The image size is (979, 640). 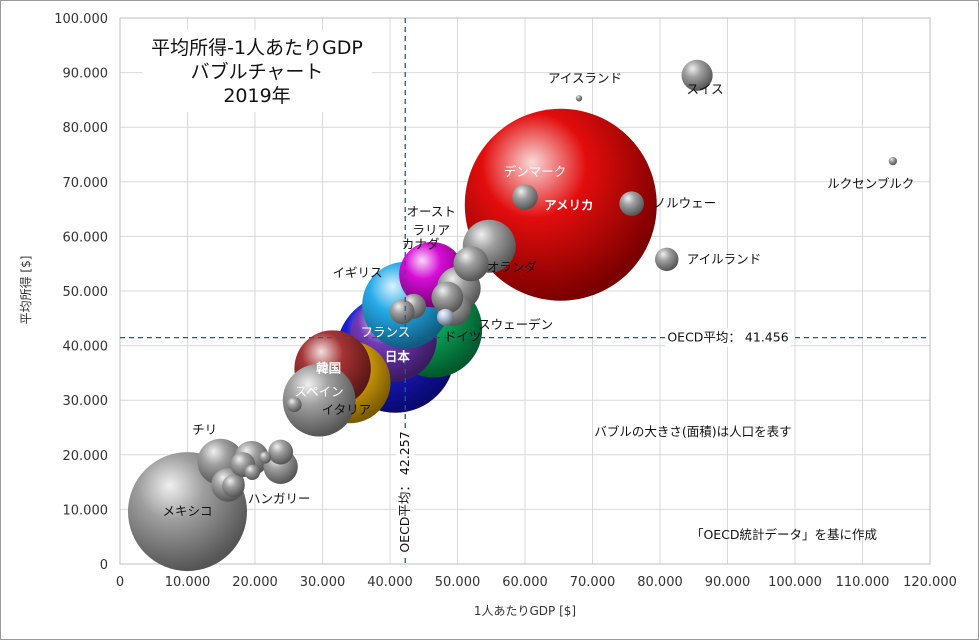 What do you see at coordinates (328, 368) in the screenshot?
I see `label-韓国: 韓国` at bounding box center [328, 368].